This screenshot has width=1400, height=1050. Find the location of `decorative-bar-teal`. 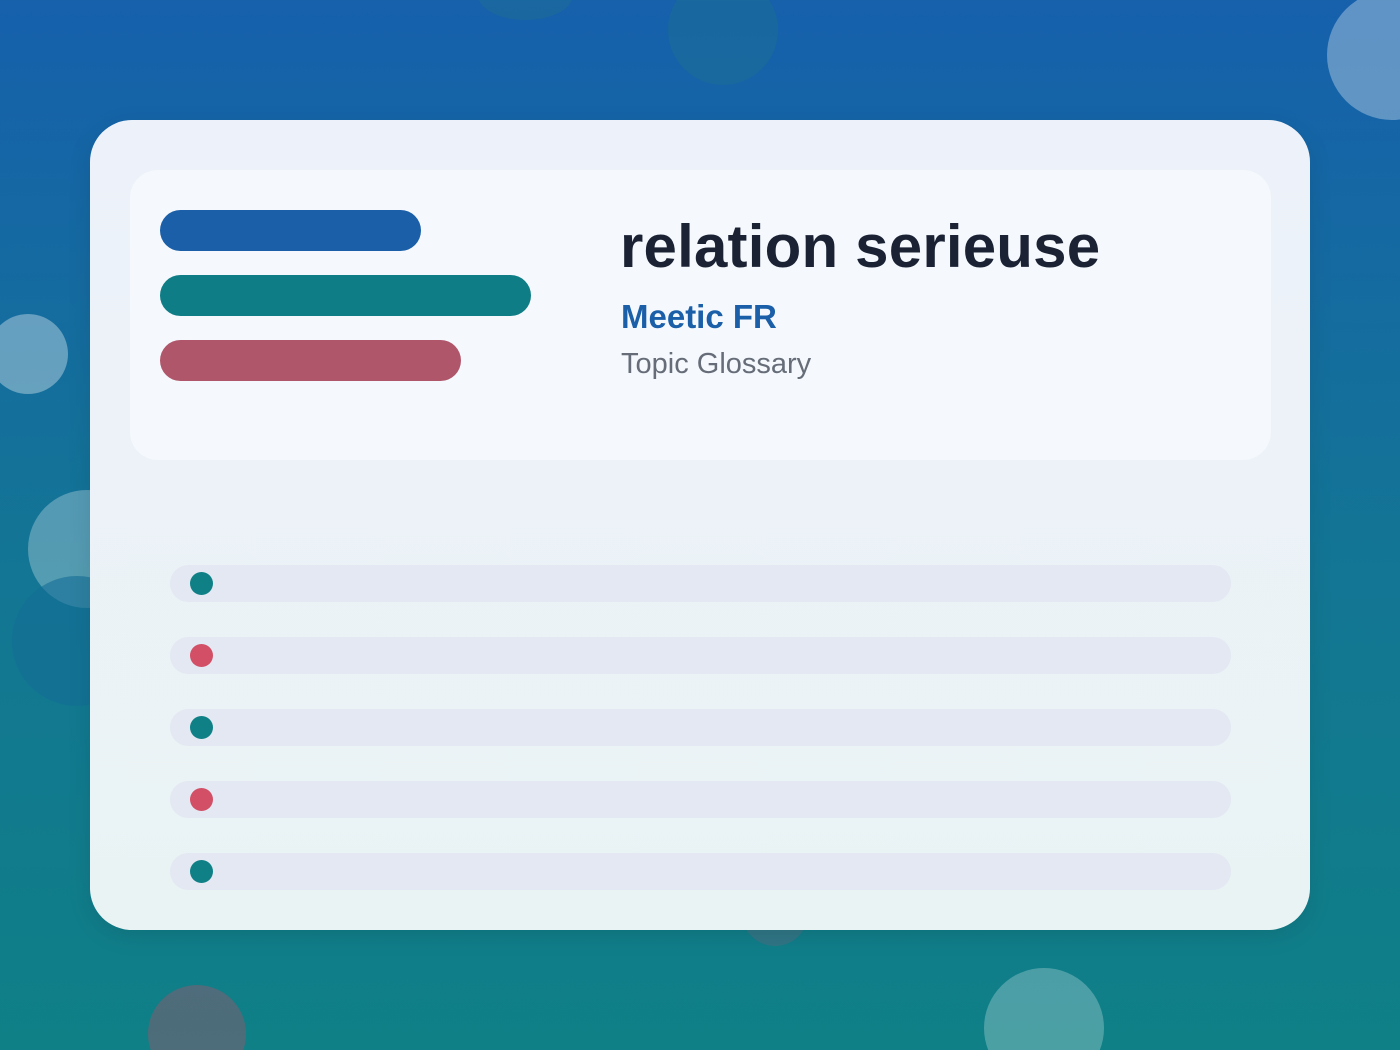

decorative-bar-teal is located at coordinates (345, 295).